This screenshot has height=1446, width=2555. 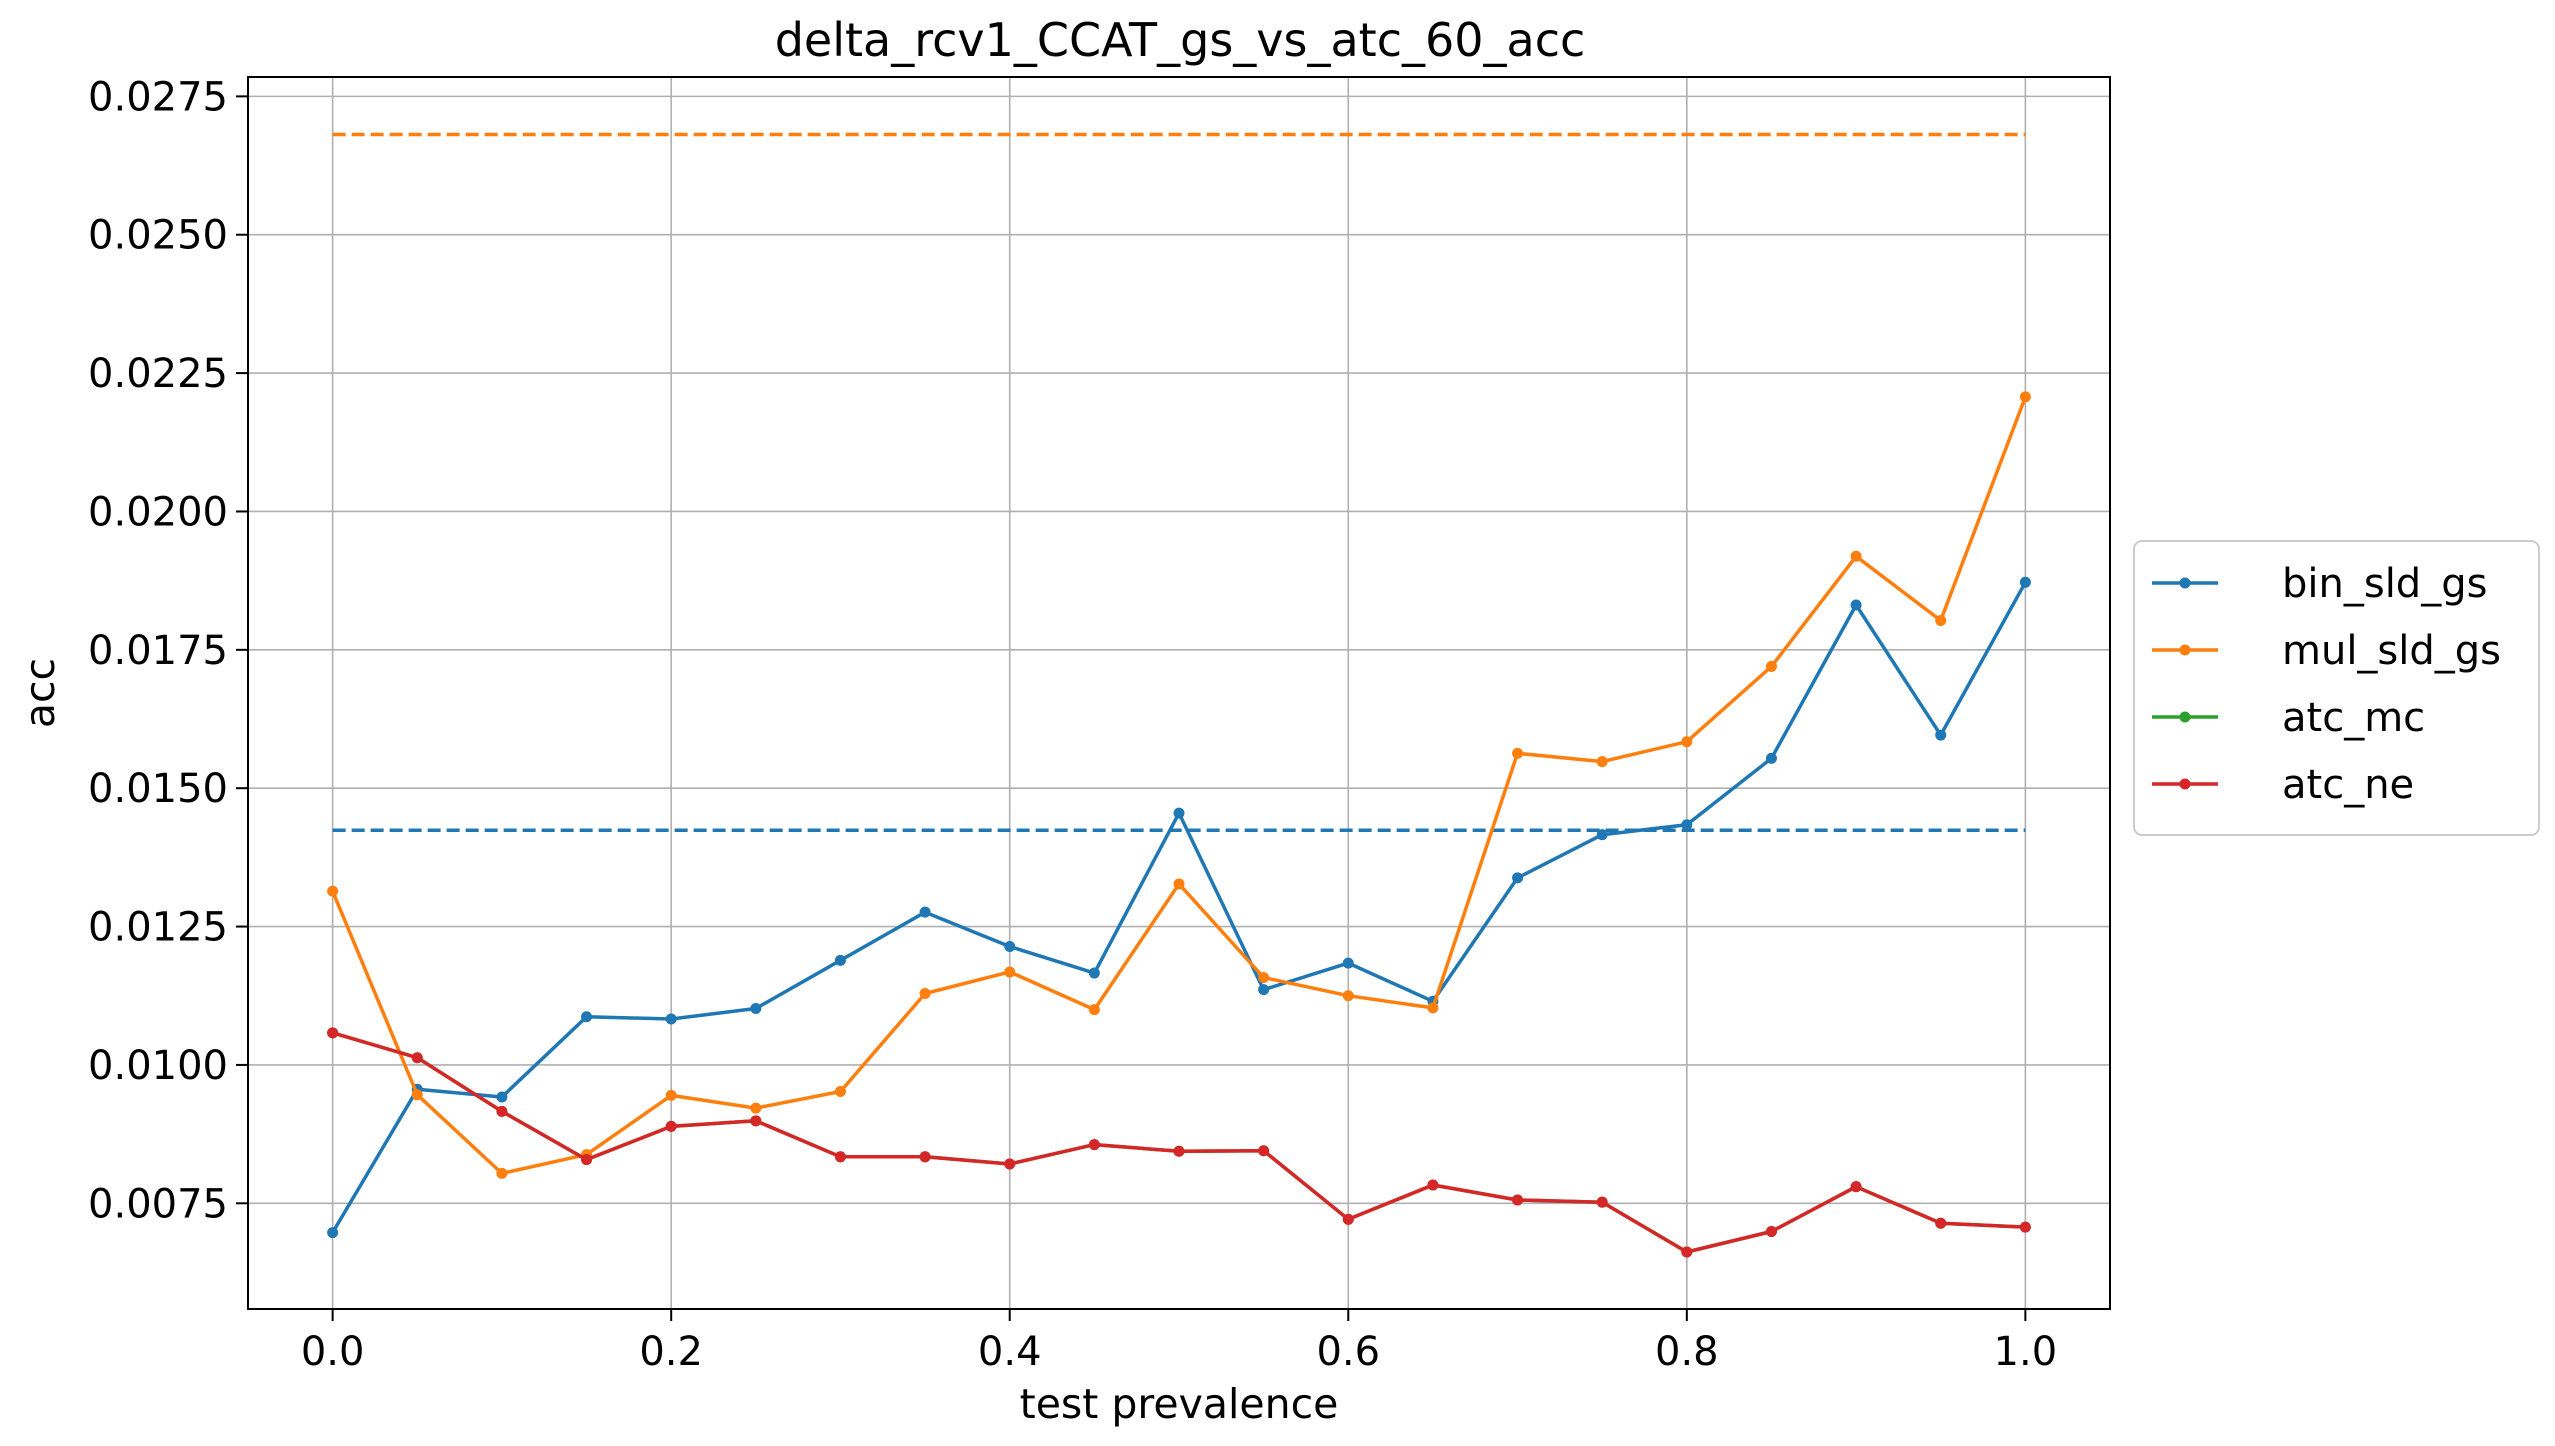 What do you see at coordinates (158, 789) in the screenshot?
I see `y-tick-label: 0.0150` at bounding box center [158, 789].